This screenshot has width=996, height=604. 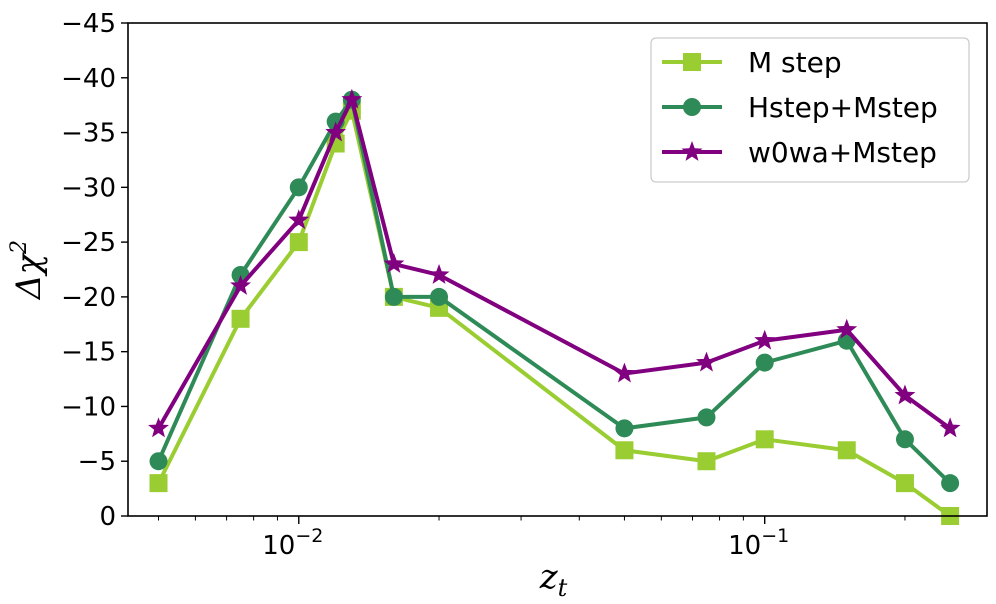 I want to click on x-tick-label-exponent: −2, so click(x=309, y=536).